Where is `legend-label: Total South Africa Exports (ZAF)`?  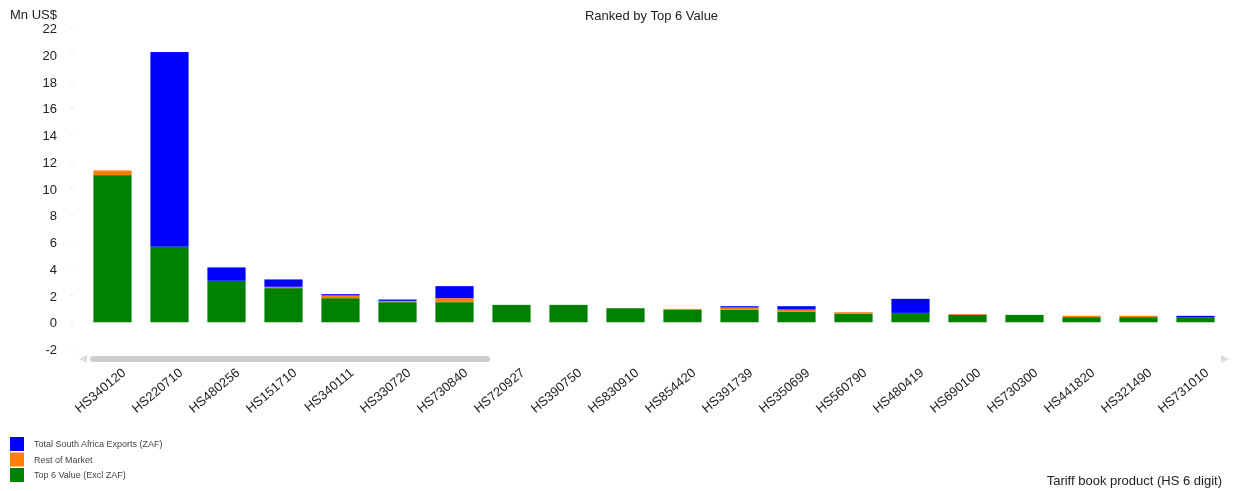
legend-label: Total South Africa Exports (ZAF) is located at coordinates (98, 444).